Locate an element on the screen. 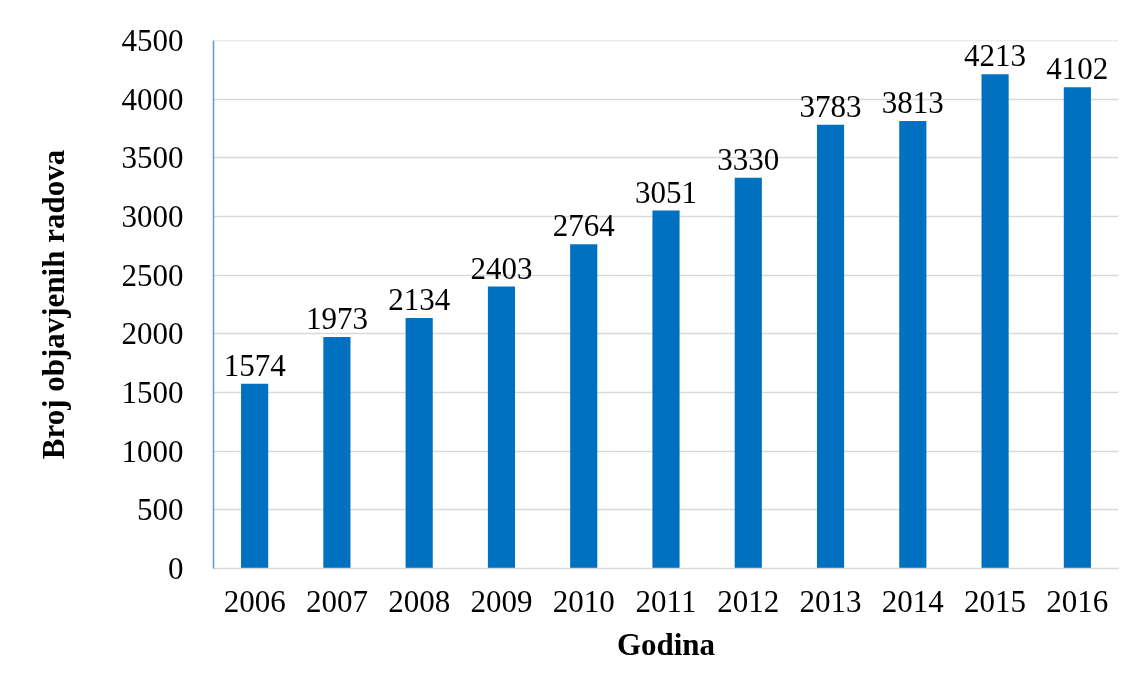  data-label: 3330 is located at coordinates (748, 159).